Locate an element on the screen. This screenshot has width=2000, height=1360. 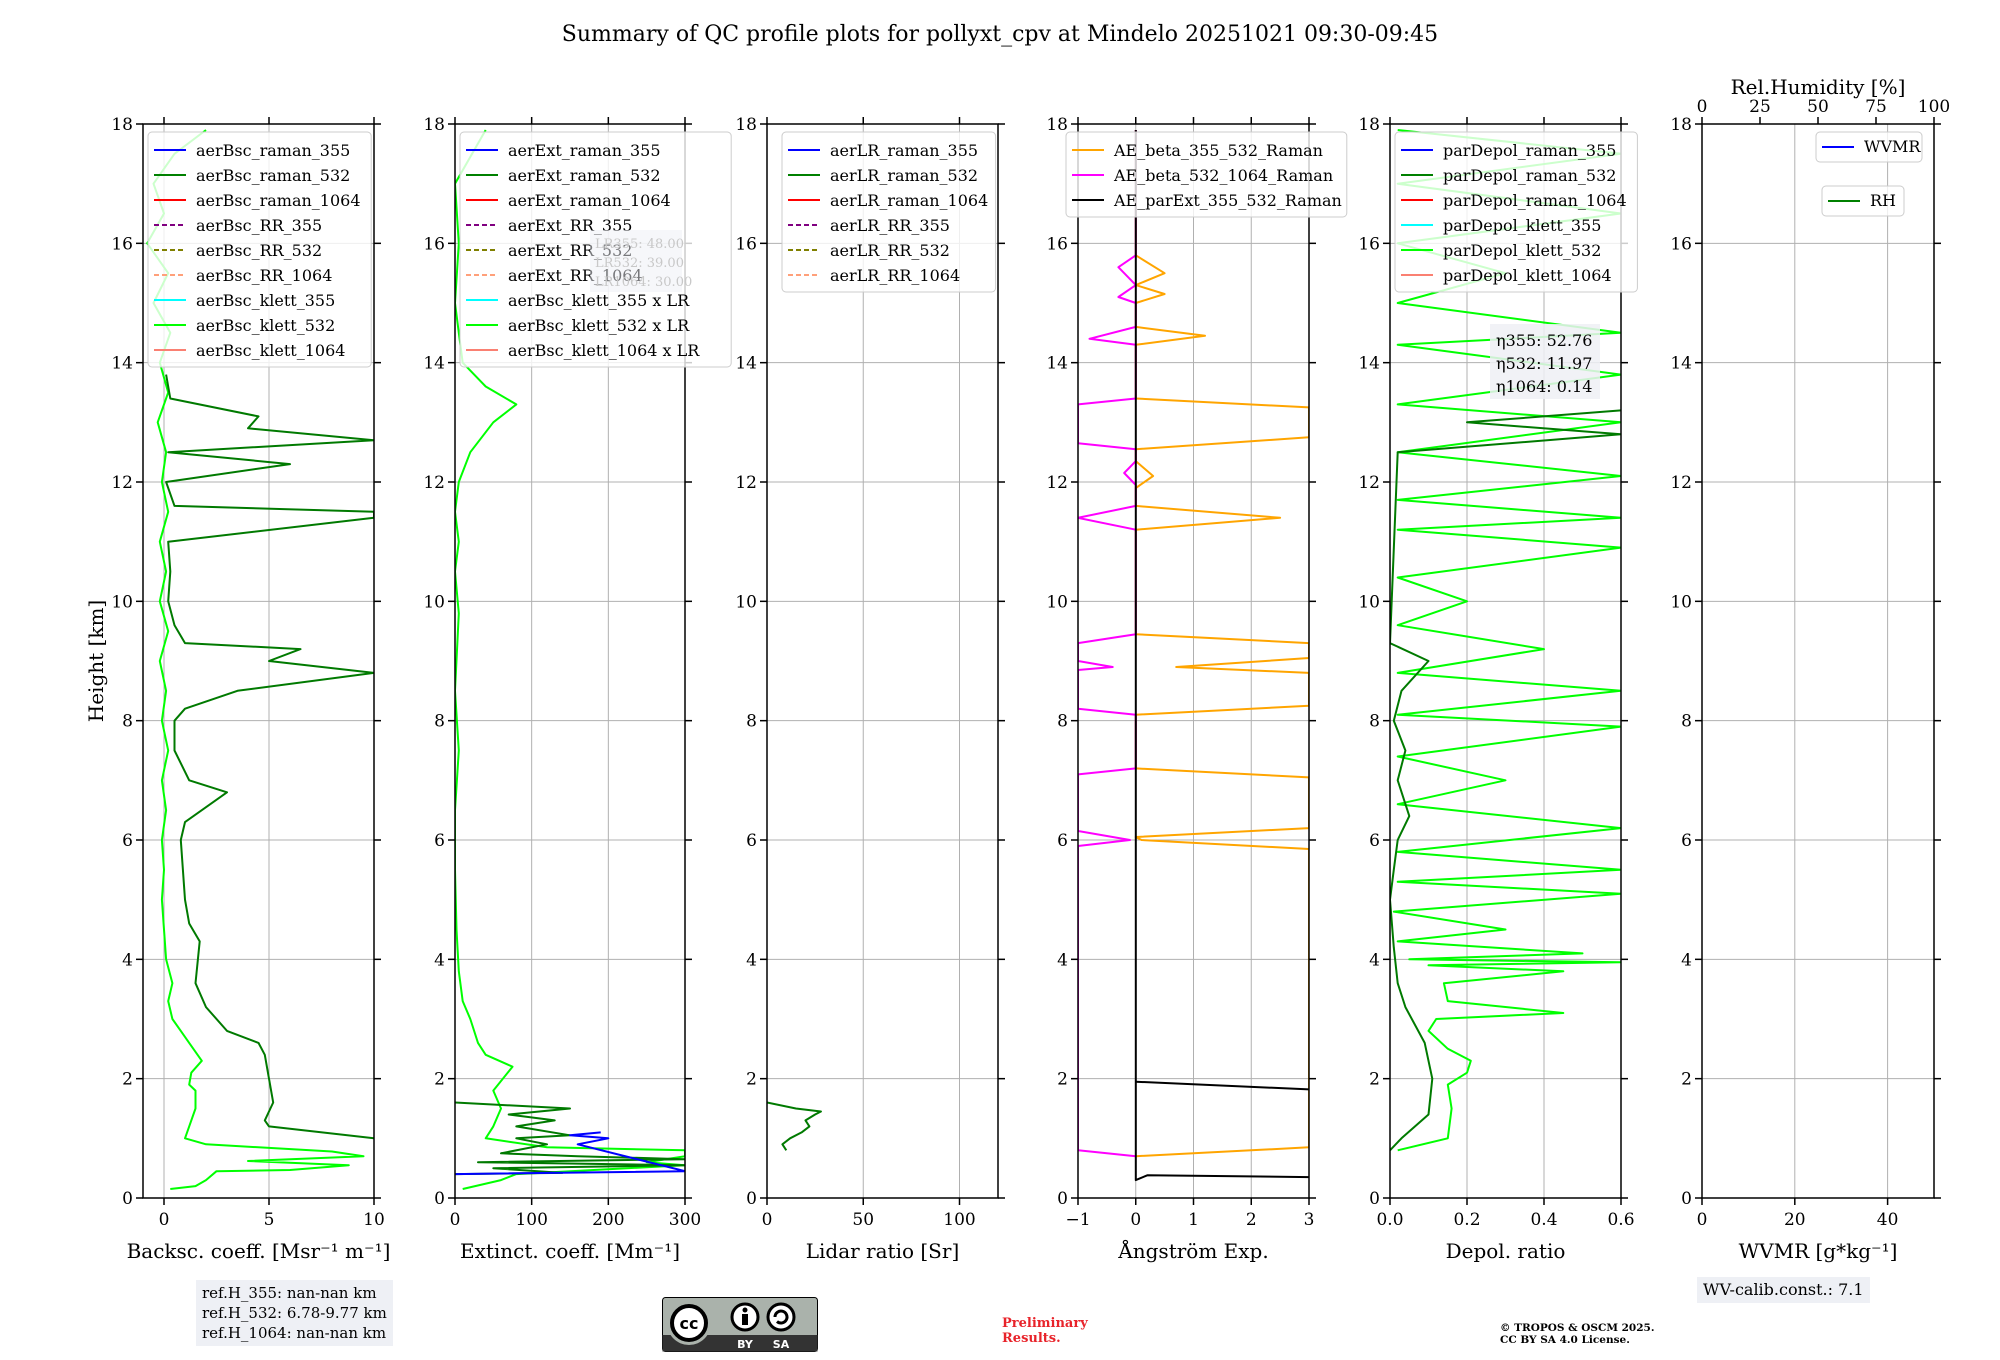
x-tick-label: 2 is located at coordinates (1251, 1220).